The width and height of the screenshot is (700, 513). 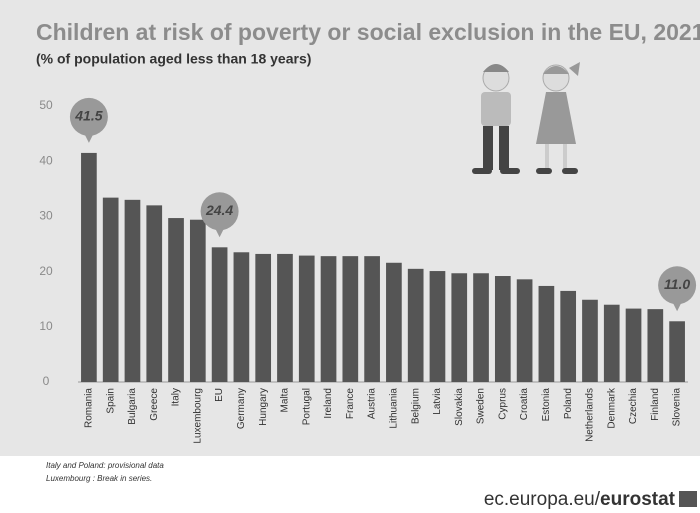 What do you see at coordinates (394, 408) in the screenshot?
I see `x-tick-label: Lithuania` at bounding box center [394, 408].